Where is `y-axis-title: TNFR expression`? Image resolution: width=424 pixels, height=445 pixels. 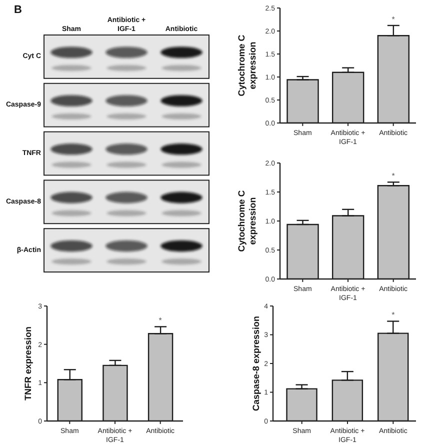 y-axis-title: TNFR expression is located at coordinates (28, 363).